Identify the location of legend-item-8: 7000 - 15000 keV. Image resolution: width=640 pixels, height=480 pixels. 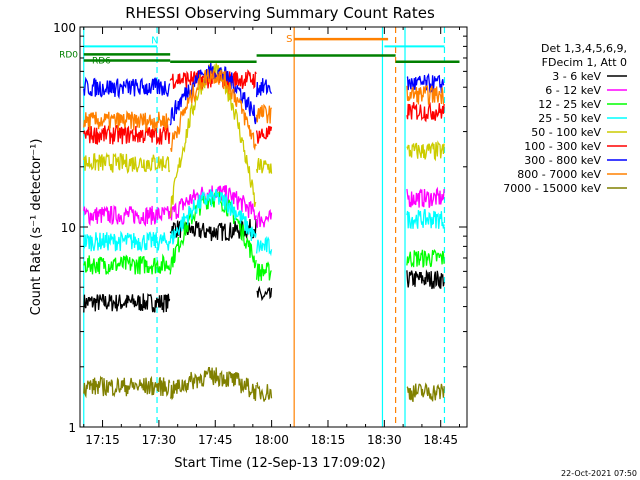
(565, 188).